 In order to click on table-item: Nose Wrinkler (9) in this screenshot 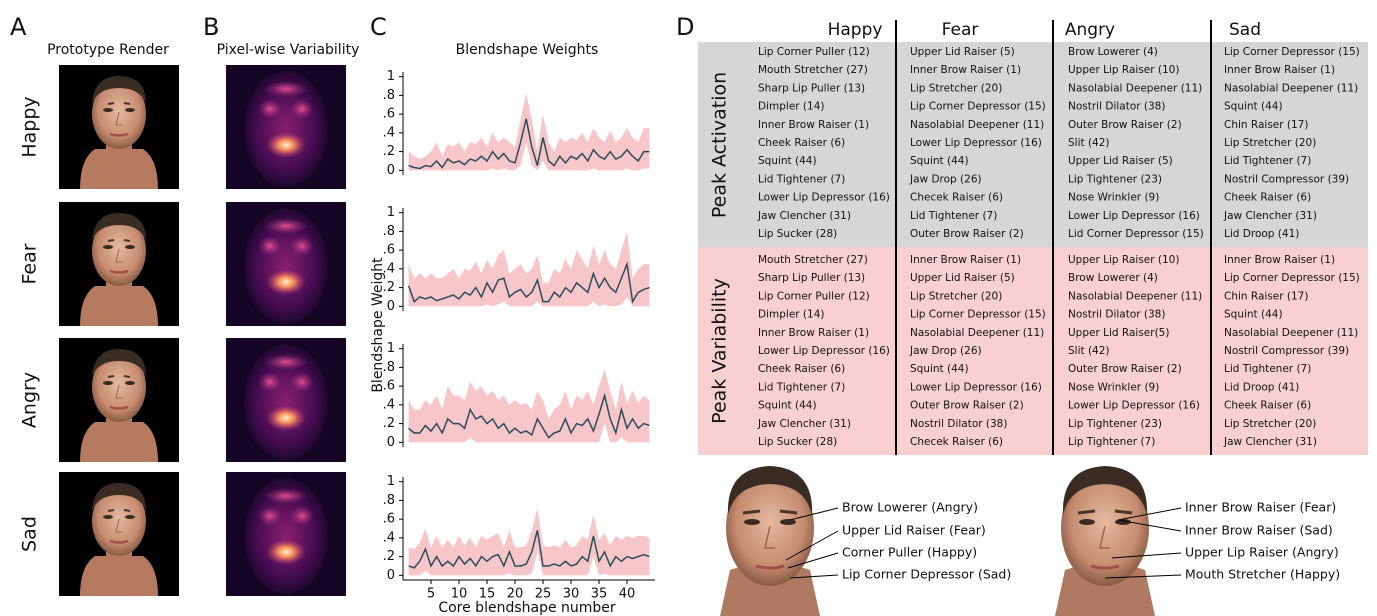, I will do `click(1113, 198)`.